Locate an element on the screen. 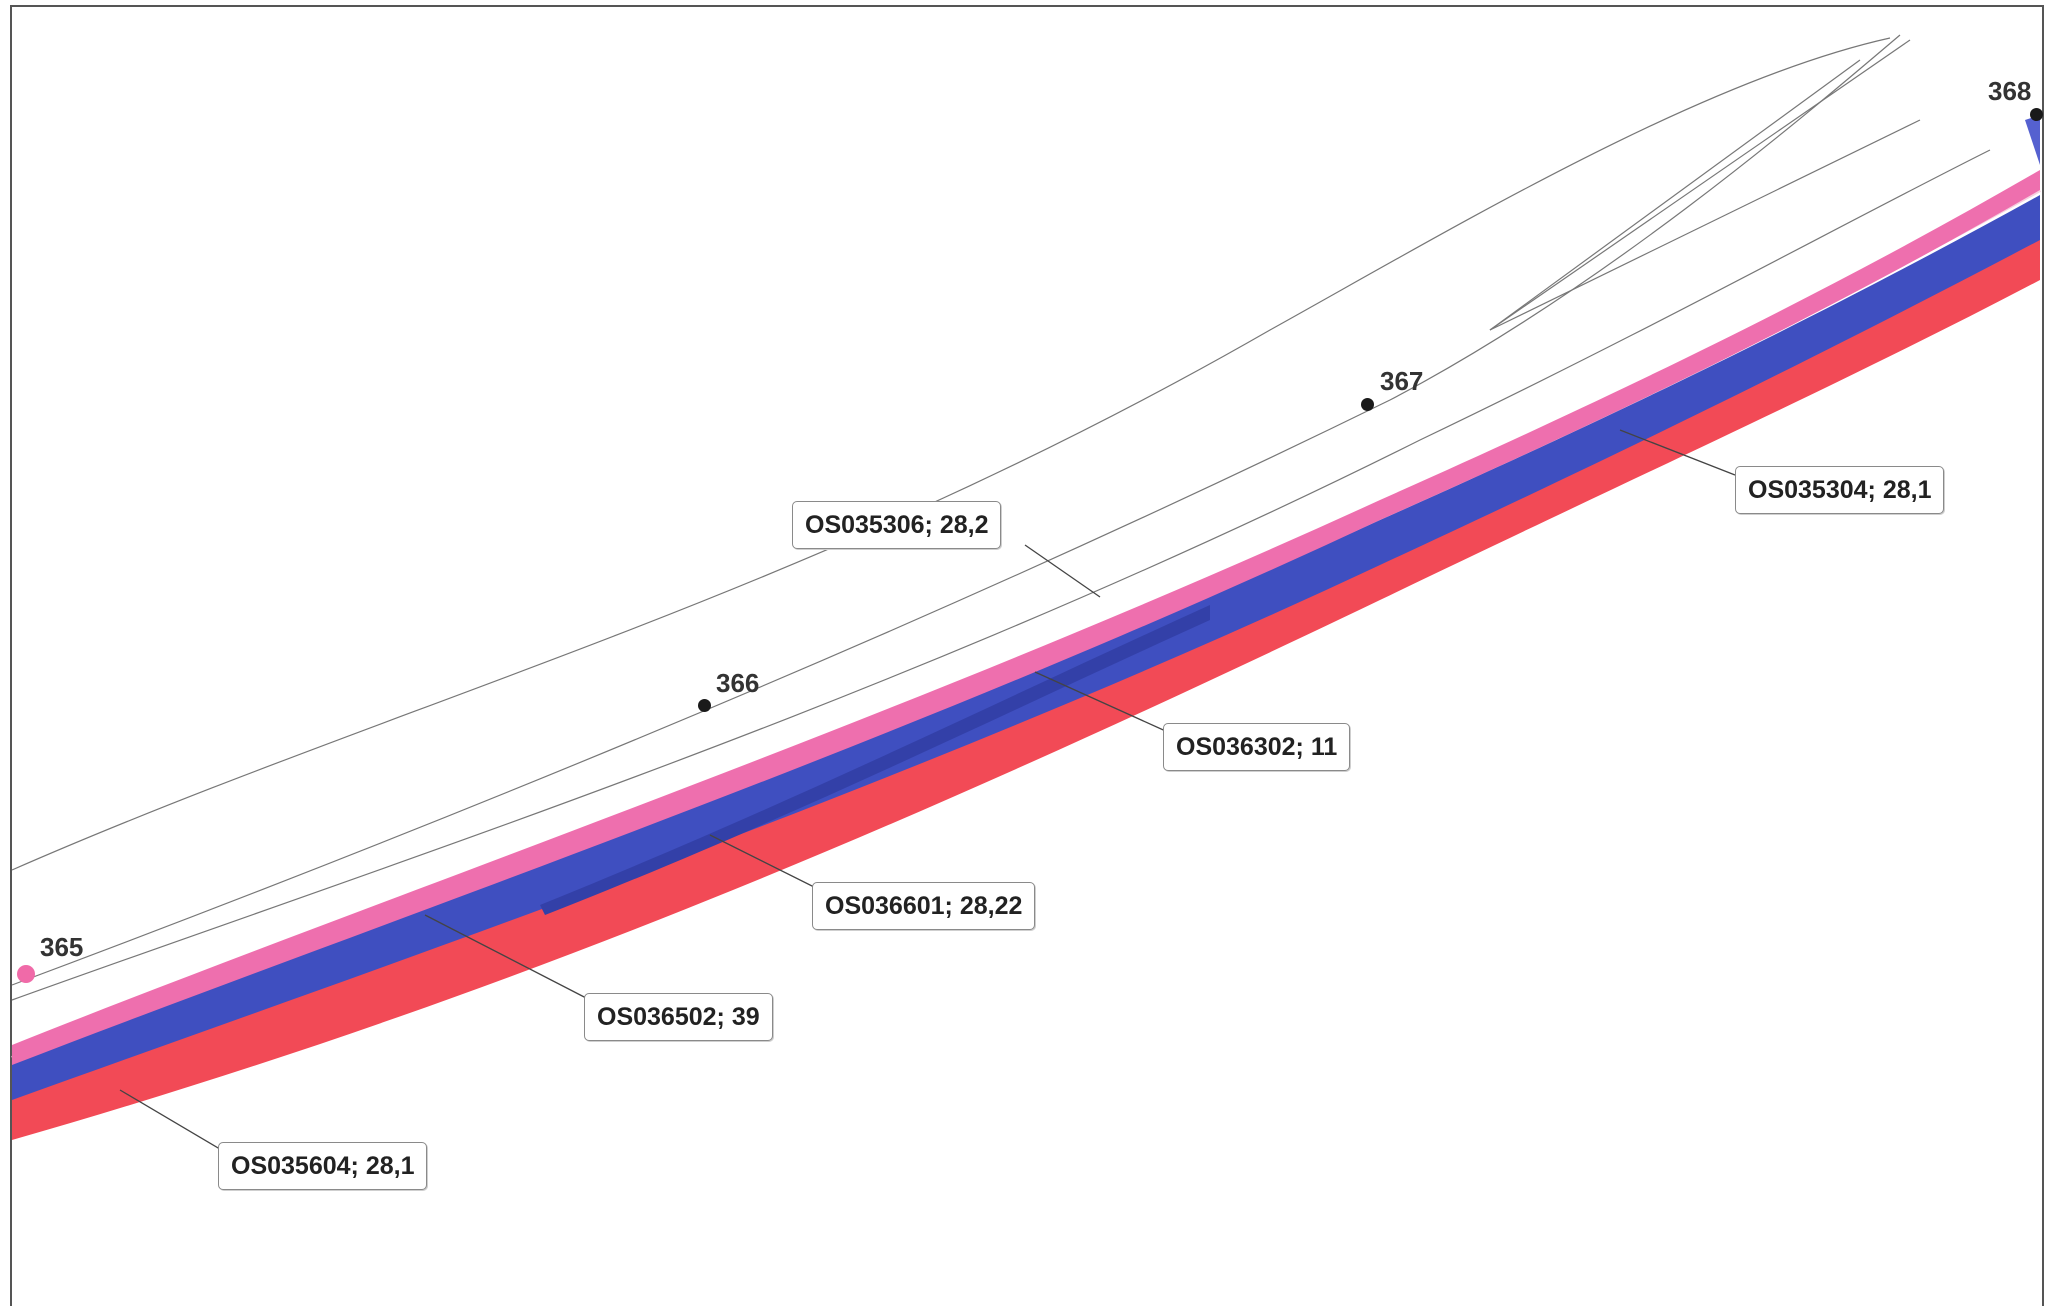  km-marker-368-label: 368 is located at coordinates (2010, 91).